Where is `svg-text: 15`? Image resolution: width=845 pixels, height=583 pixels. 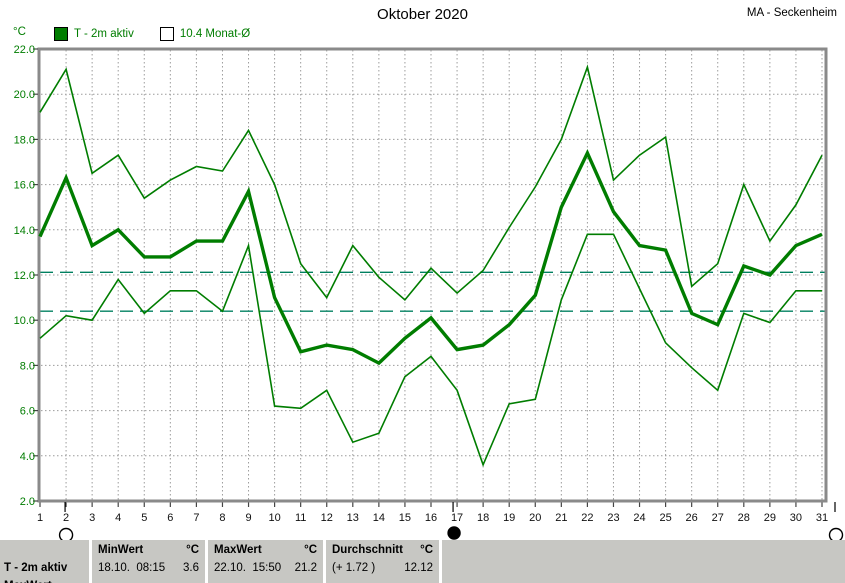 svg-text: 15 is located at coordinates (405, 518).